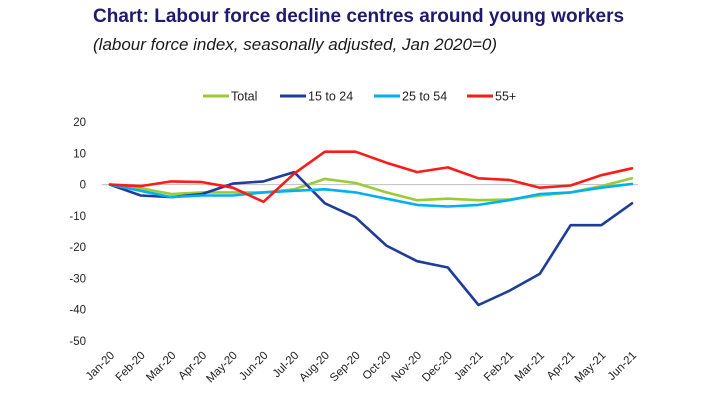 This screenshot has height=412, width=722. I want to click on x-tick-label: Feb-21, so click(499, 367).